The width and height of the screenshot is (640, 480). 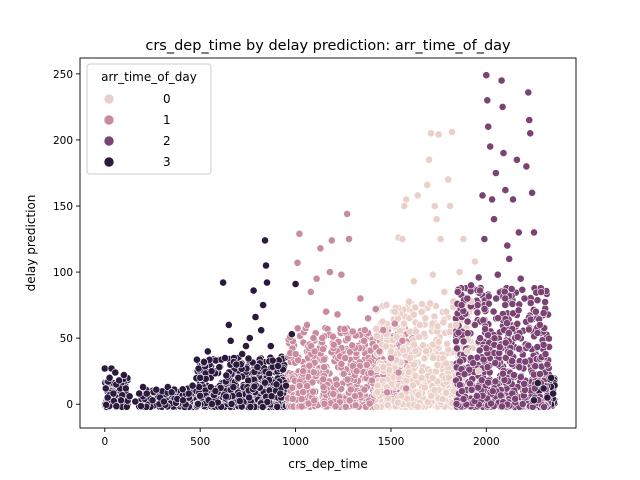 I want to click on x-tick-label: 0, so click(x=104, y=442).